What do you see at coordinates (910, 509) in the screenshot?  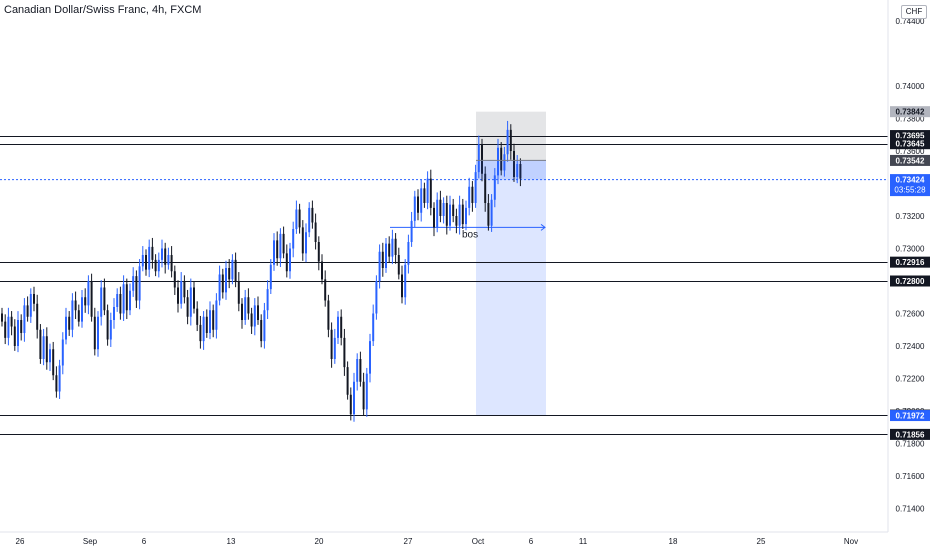 I see `price-tick-label: 0.71400` at bounding box center [910, 509].